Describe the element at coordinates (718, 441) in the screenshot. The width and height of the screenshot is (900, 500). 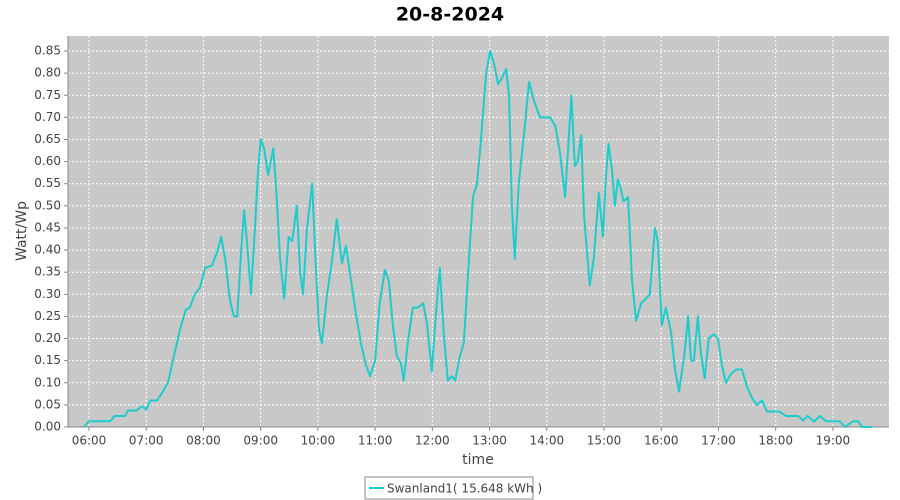
I see `x-tick-label: 17:00` at that location.